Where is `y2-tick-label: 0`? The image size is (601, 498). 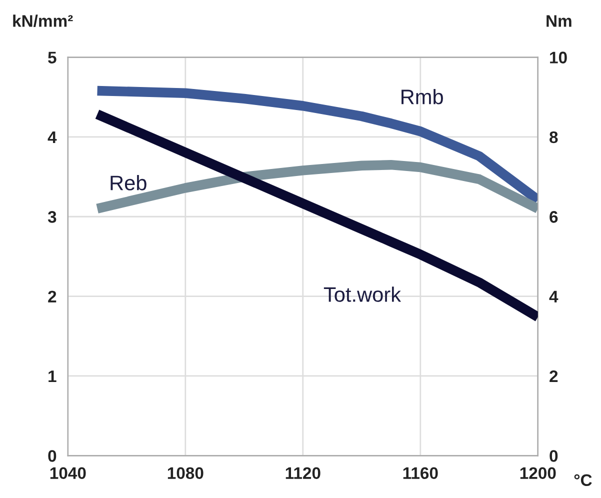 y2-tick-label: 0 is located at coordinates (554, 456).